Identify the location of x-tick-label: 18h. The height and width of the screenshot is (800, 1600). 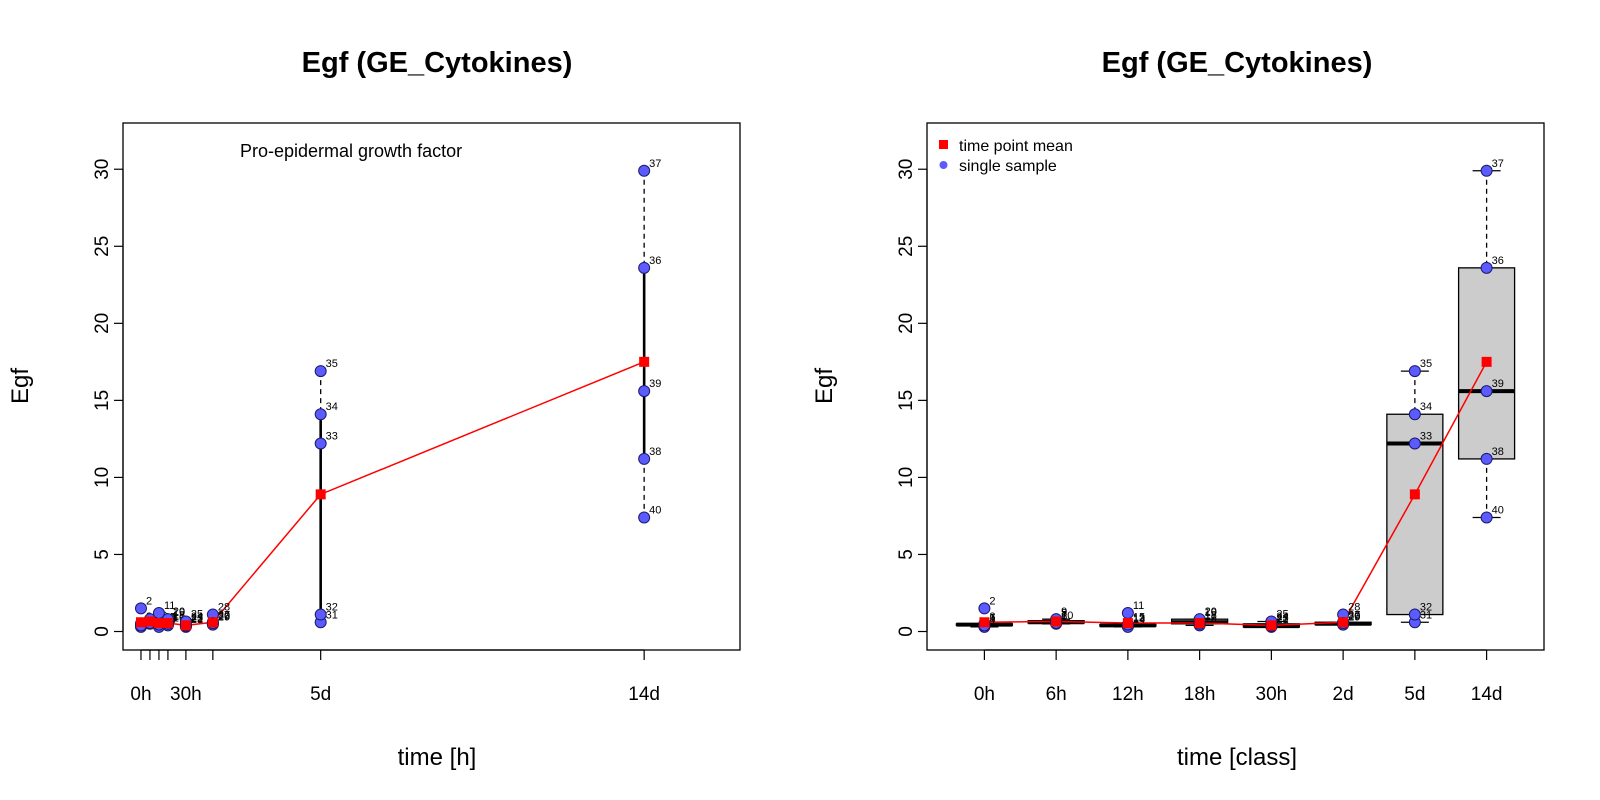
(1200, 694).